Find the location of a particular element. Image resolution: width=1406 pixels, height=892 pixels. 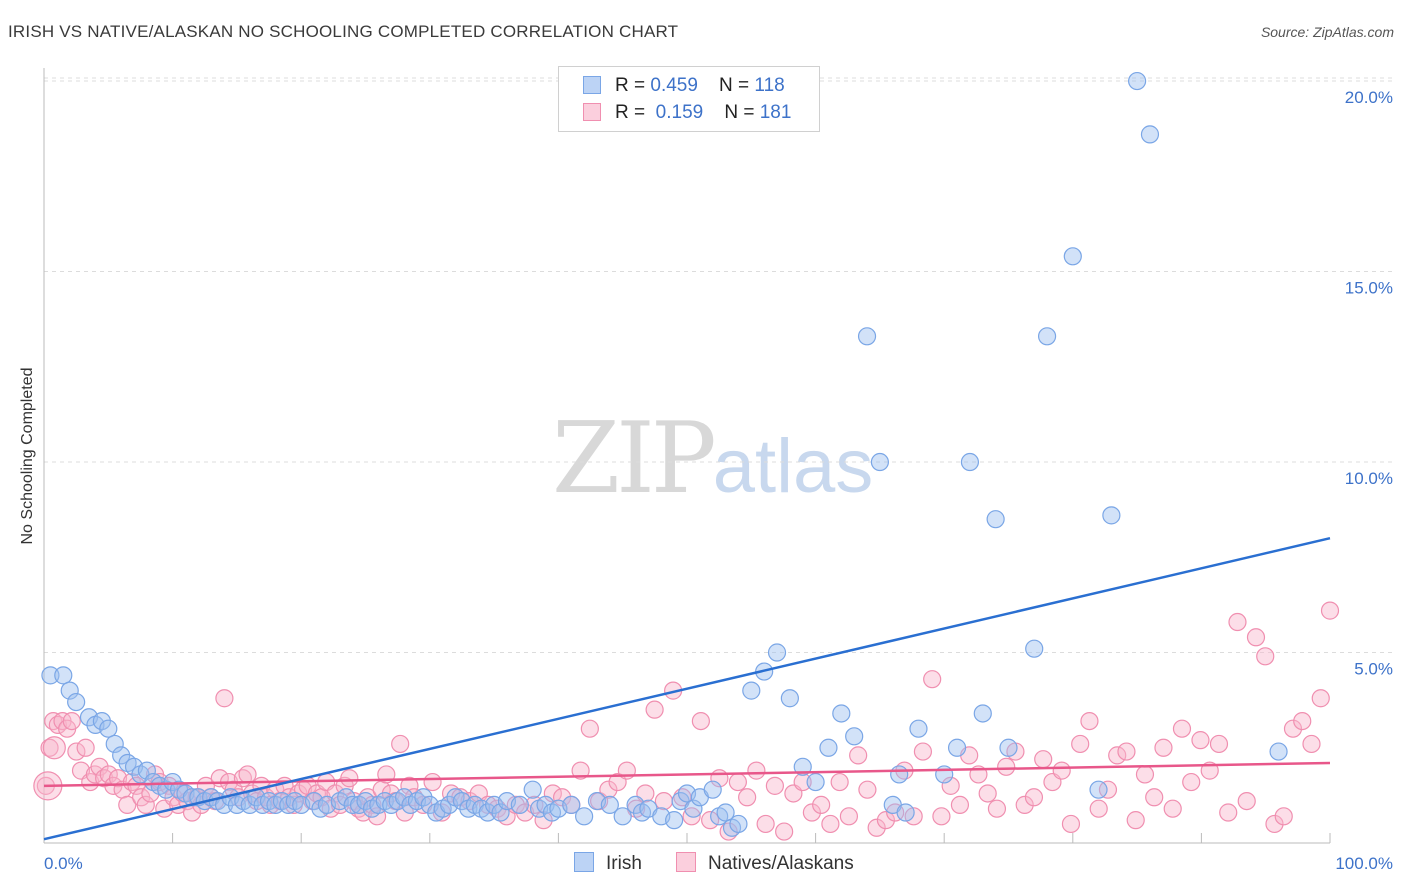

natives-point-large is located at coordinates (54, 748).